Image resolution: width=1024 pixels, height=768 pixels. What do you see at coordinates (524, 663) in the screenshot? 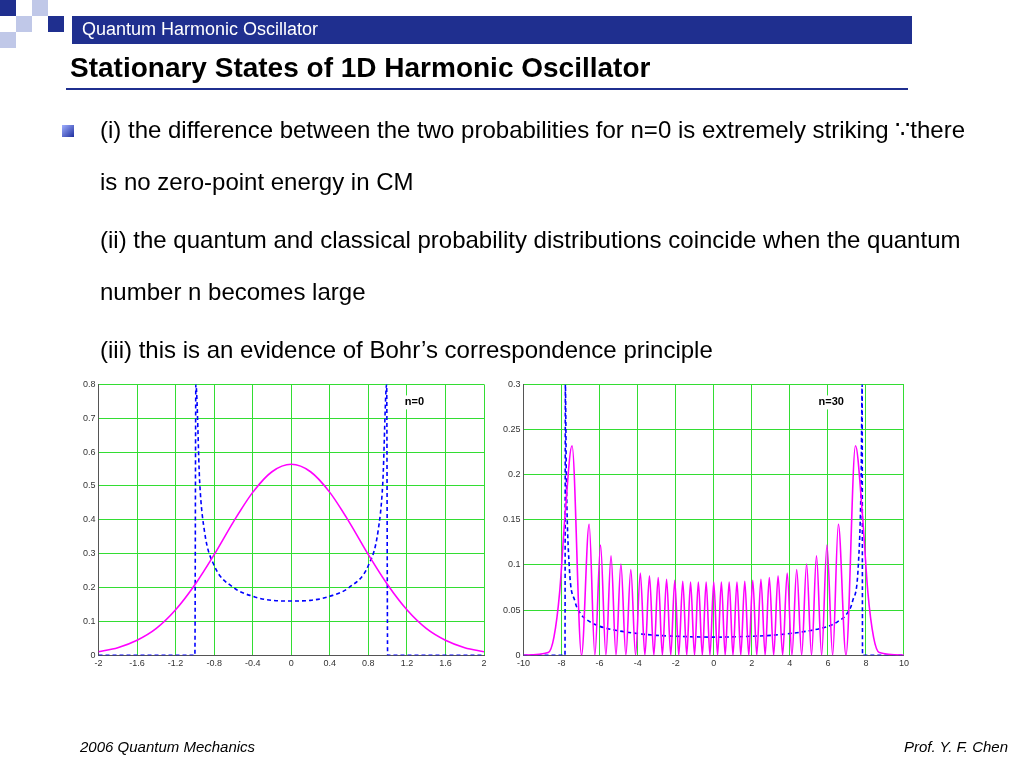
I see `x-tick-label: -10` at bounding box center [524, 663].